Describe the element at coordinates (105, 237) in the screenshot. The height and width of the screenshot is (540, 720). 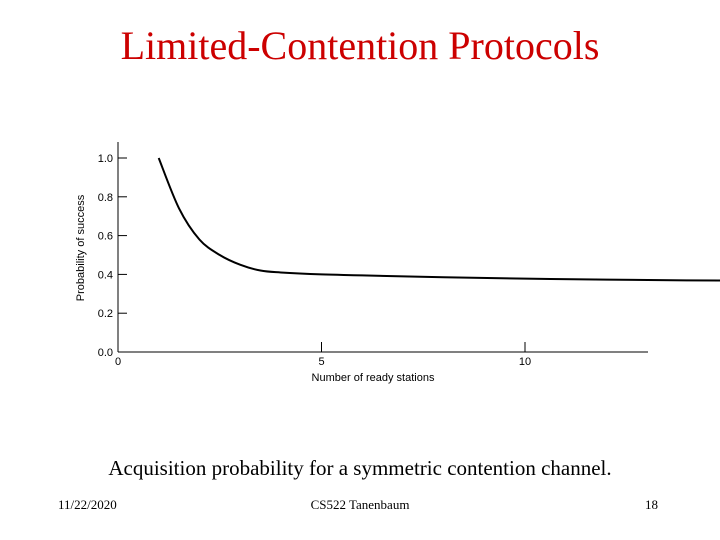
I see `y-tick-label: 0.6` at that location.